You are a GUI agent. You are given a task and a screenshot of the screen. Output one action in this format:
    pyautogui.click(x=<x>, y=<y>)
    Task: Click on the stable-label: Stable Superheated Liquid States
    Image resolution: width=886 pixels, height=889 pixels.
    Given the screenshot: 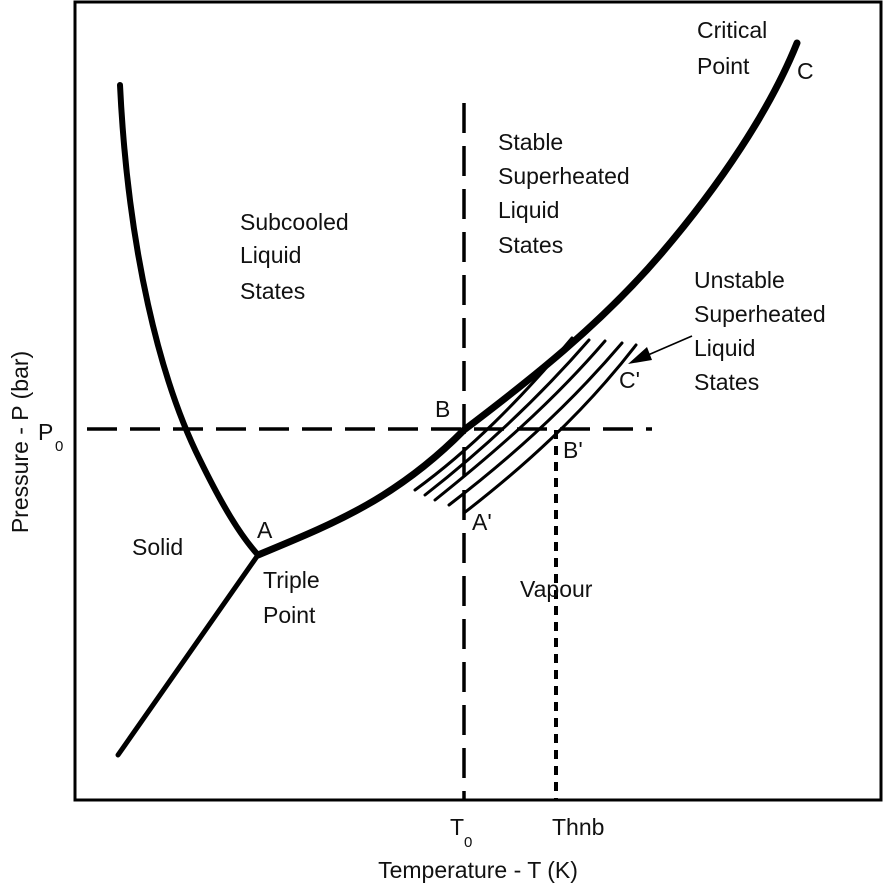 What is the action you would take?
    pyautogui.click(x=567, y=193)
    